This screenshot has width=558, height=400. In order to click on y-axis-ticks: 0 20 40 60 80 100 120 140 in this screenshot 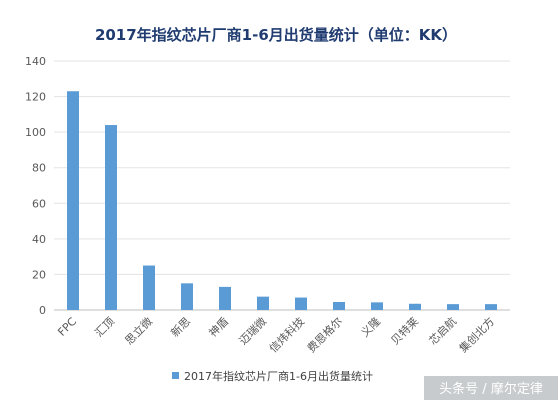, I will do `click(35, 186)`.